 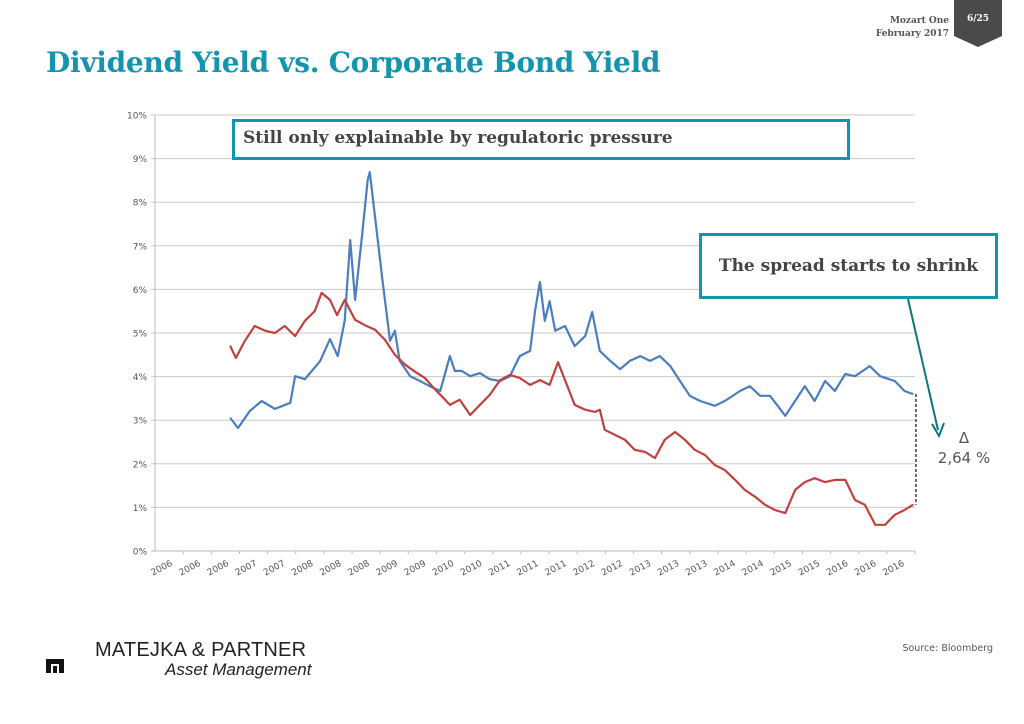 I want to click on page-indicator-badge: 6/25, so click(x=978, y=23).